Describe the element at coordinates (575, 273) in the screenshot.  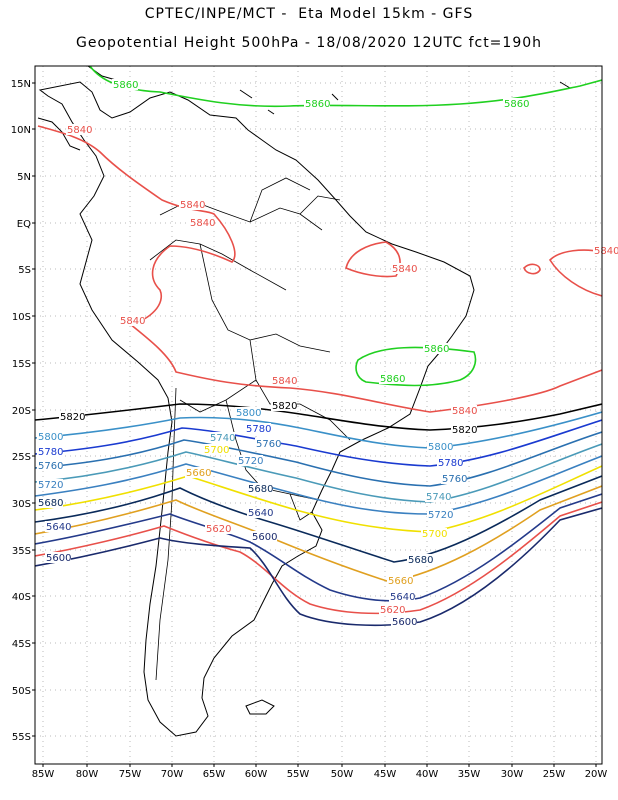
I see `contour-5840-atlantic` at that location.